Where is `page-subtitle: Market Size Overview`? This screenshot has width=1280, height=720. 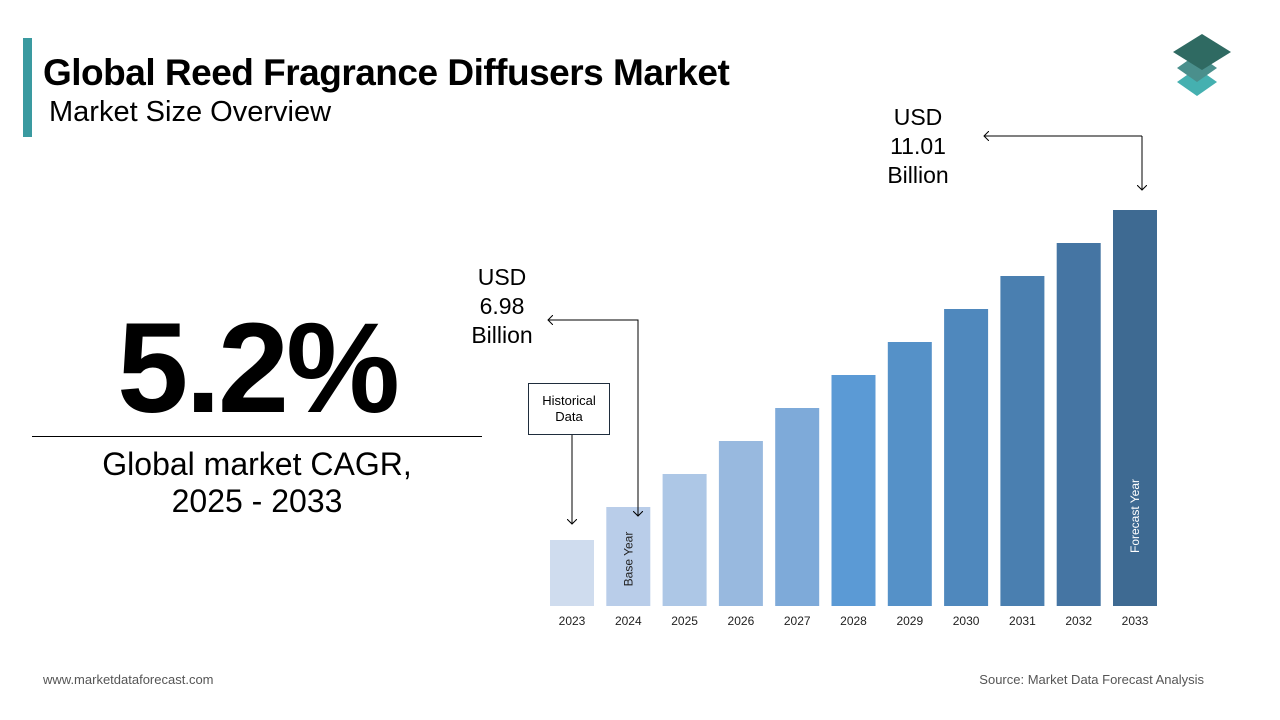
page-subtitle: Market Size Overview is located at coordinates (190, 112).